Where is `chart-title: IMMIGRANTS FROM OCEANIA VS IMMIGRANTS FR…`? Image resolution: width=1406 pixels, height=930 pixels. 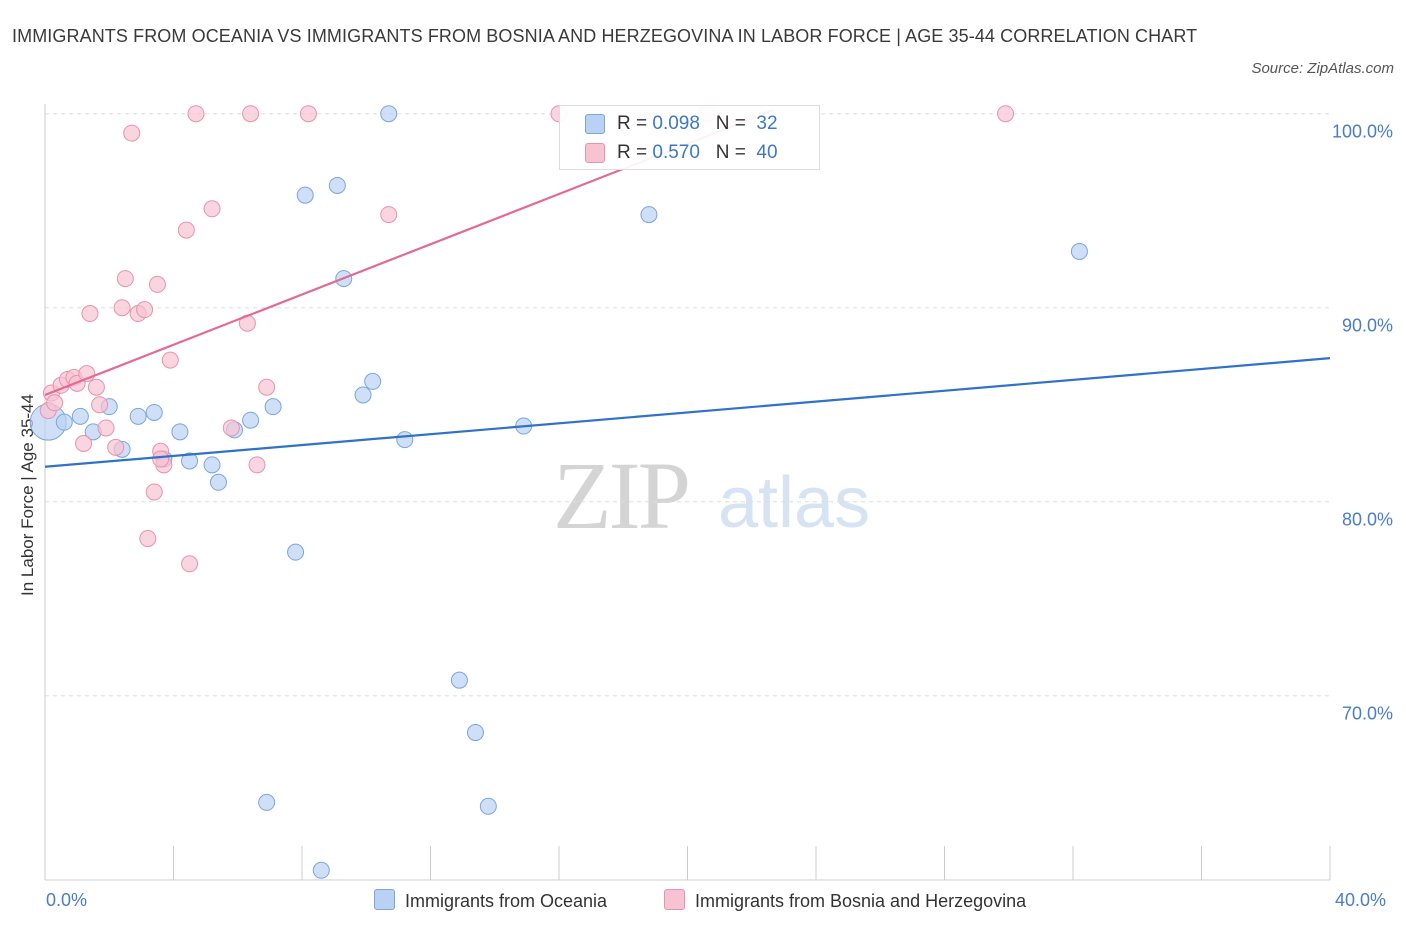
chart-title: IMMIGRANTS FROM OCEANIA VS IMMIGRANTS FR… is located at coordinates (605, 36).